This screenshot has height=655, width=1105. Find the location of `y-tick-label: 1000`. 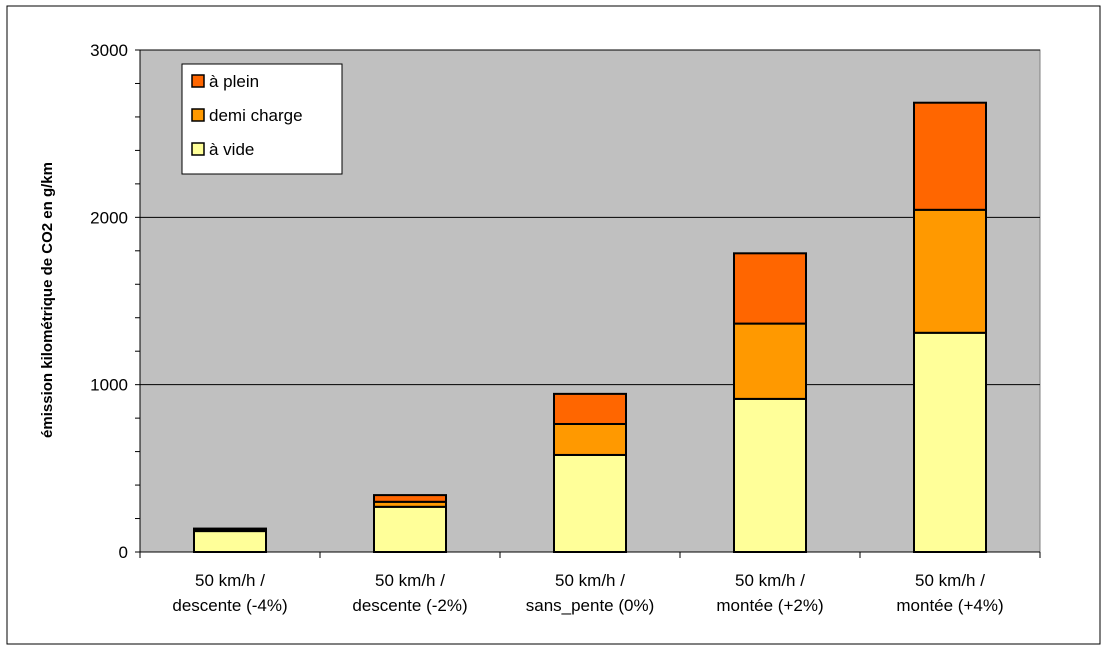

y-tick-label: 1000 is located at coordinates (109, 385).